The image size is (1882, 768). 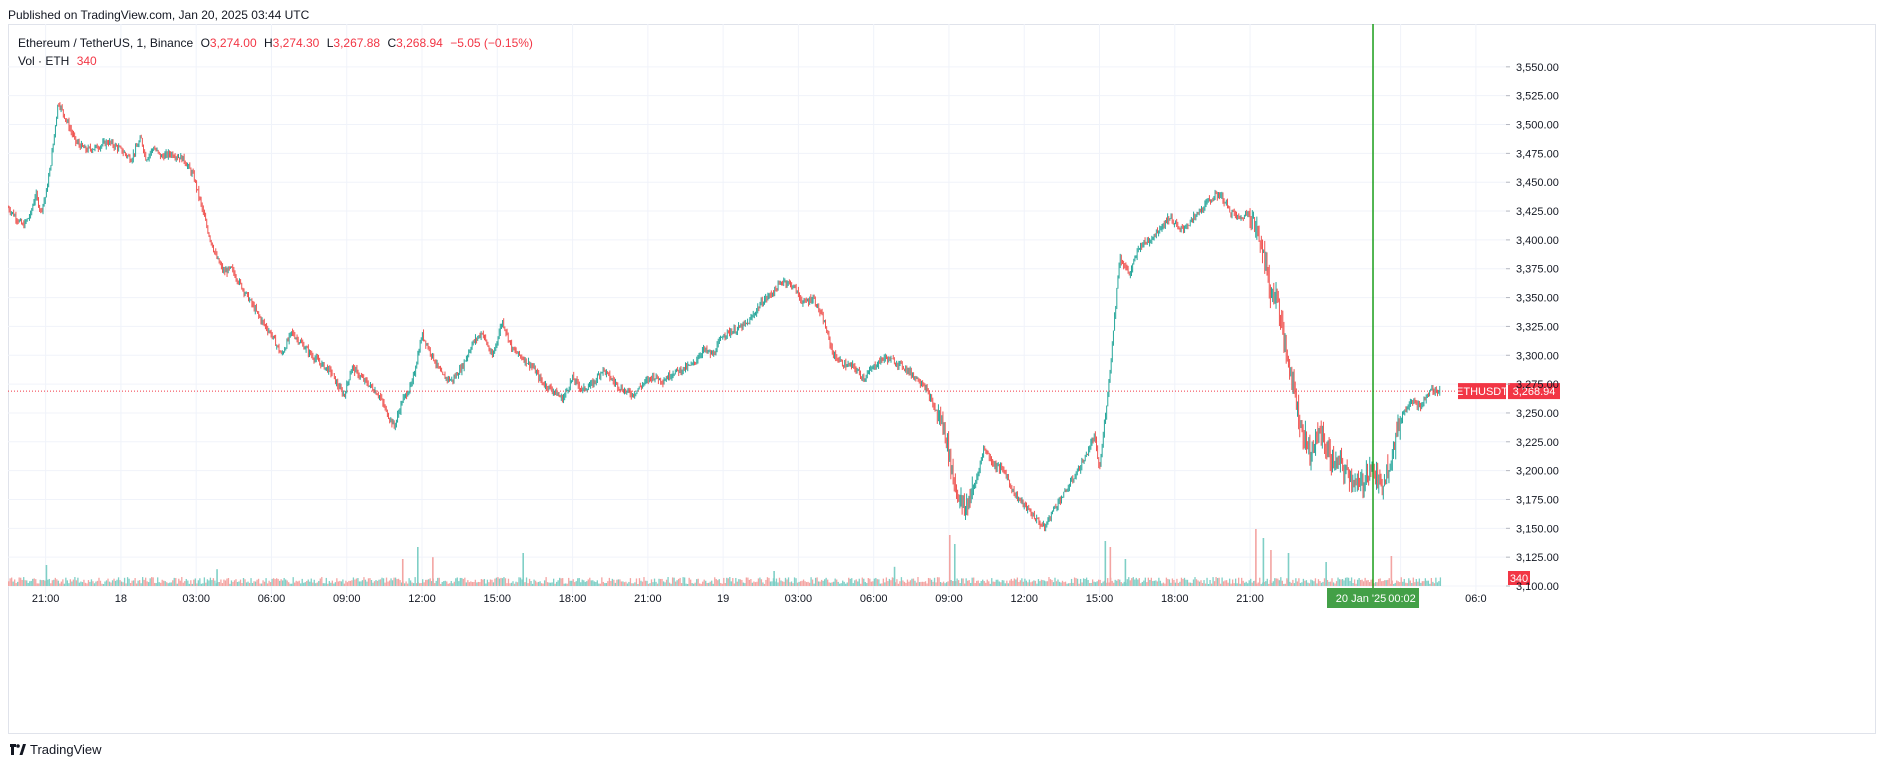 I want to click on y-tick-label: 3,200.00, so click(x=1537, y=472).